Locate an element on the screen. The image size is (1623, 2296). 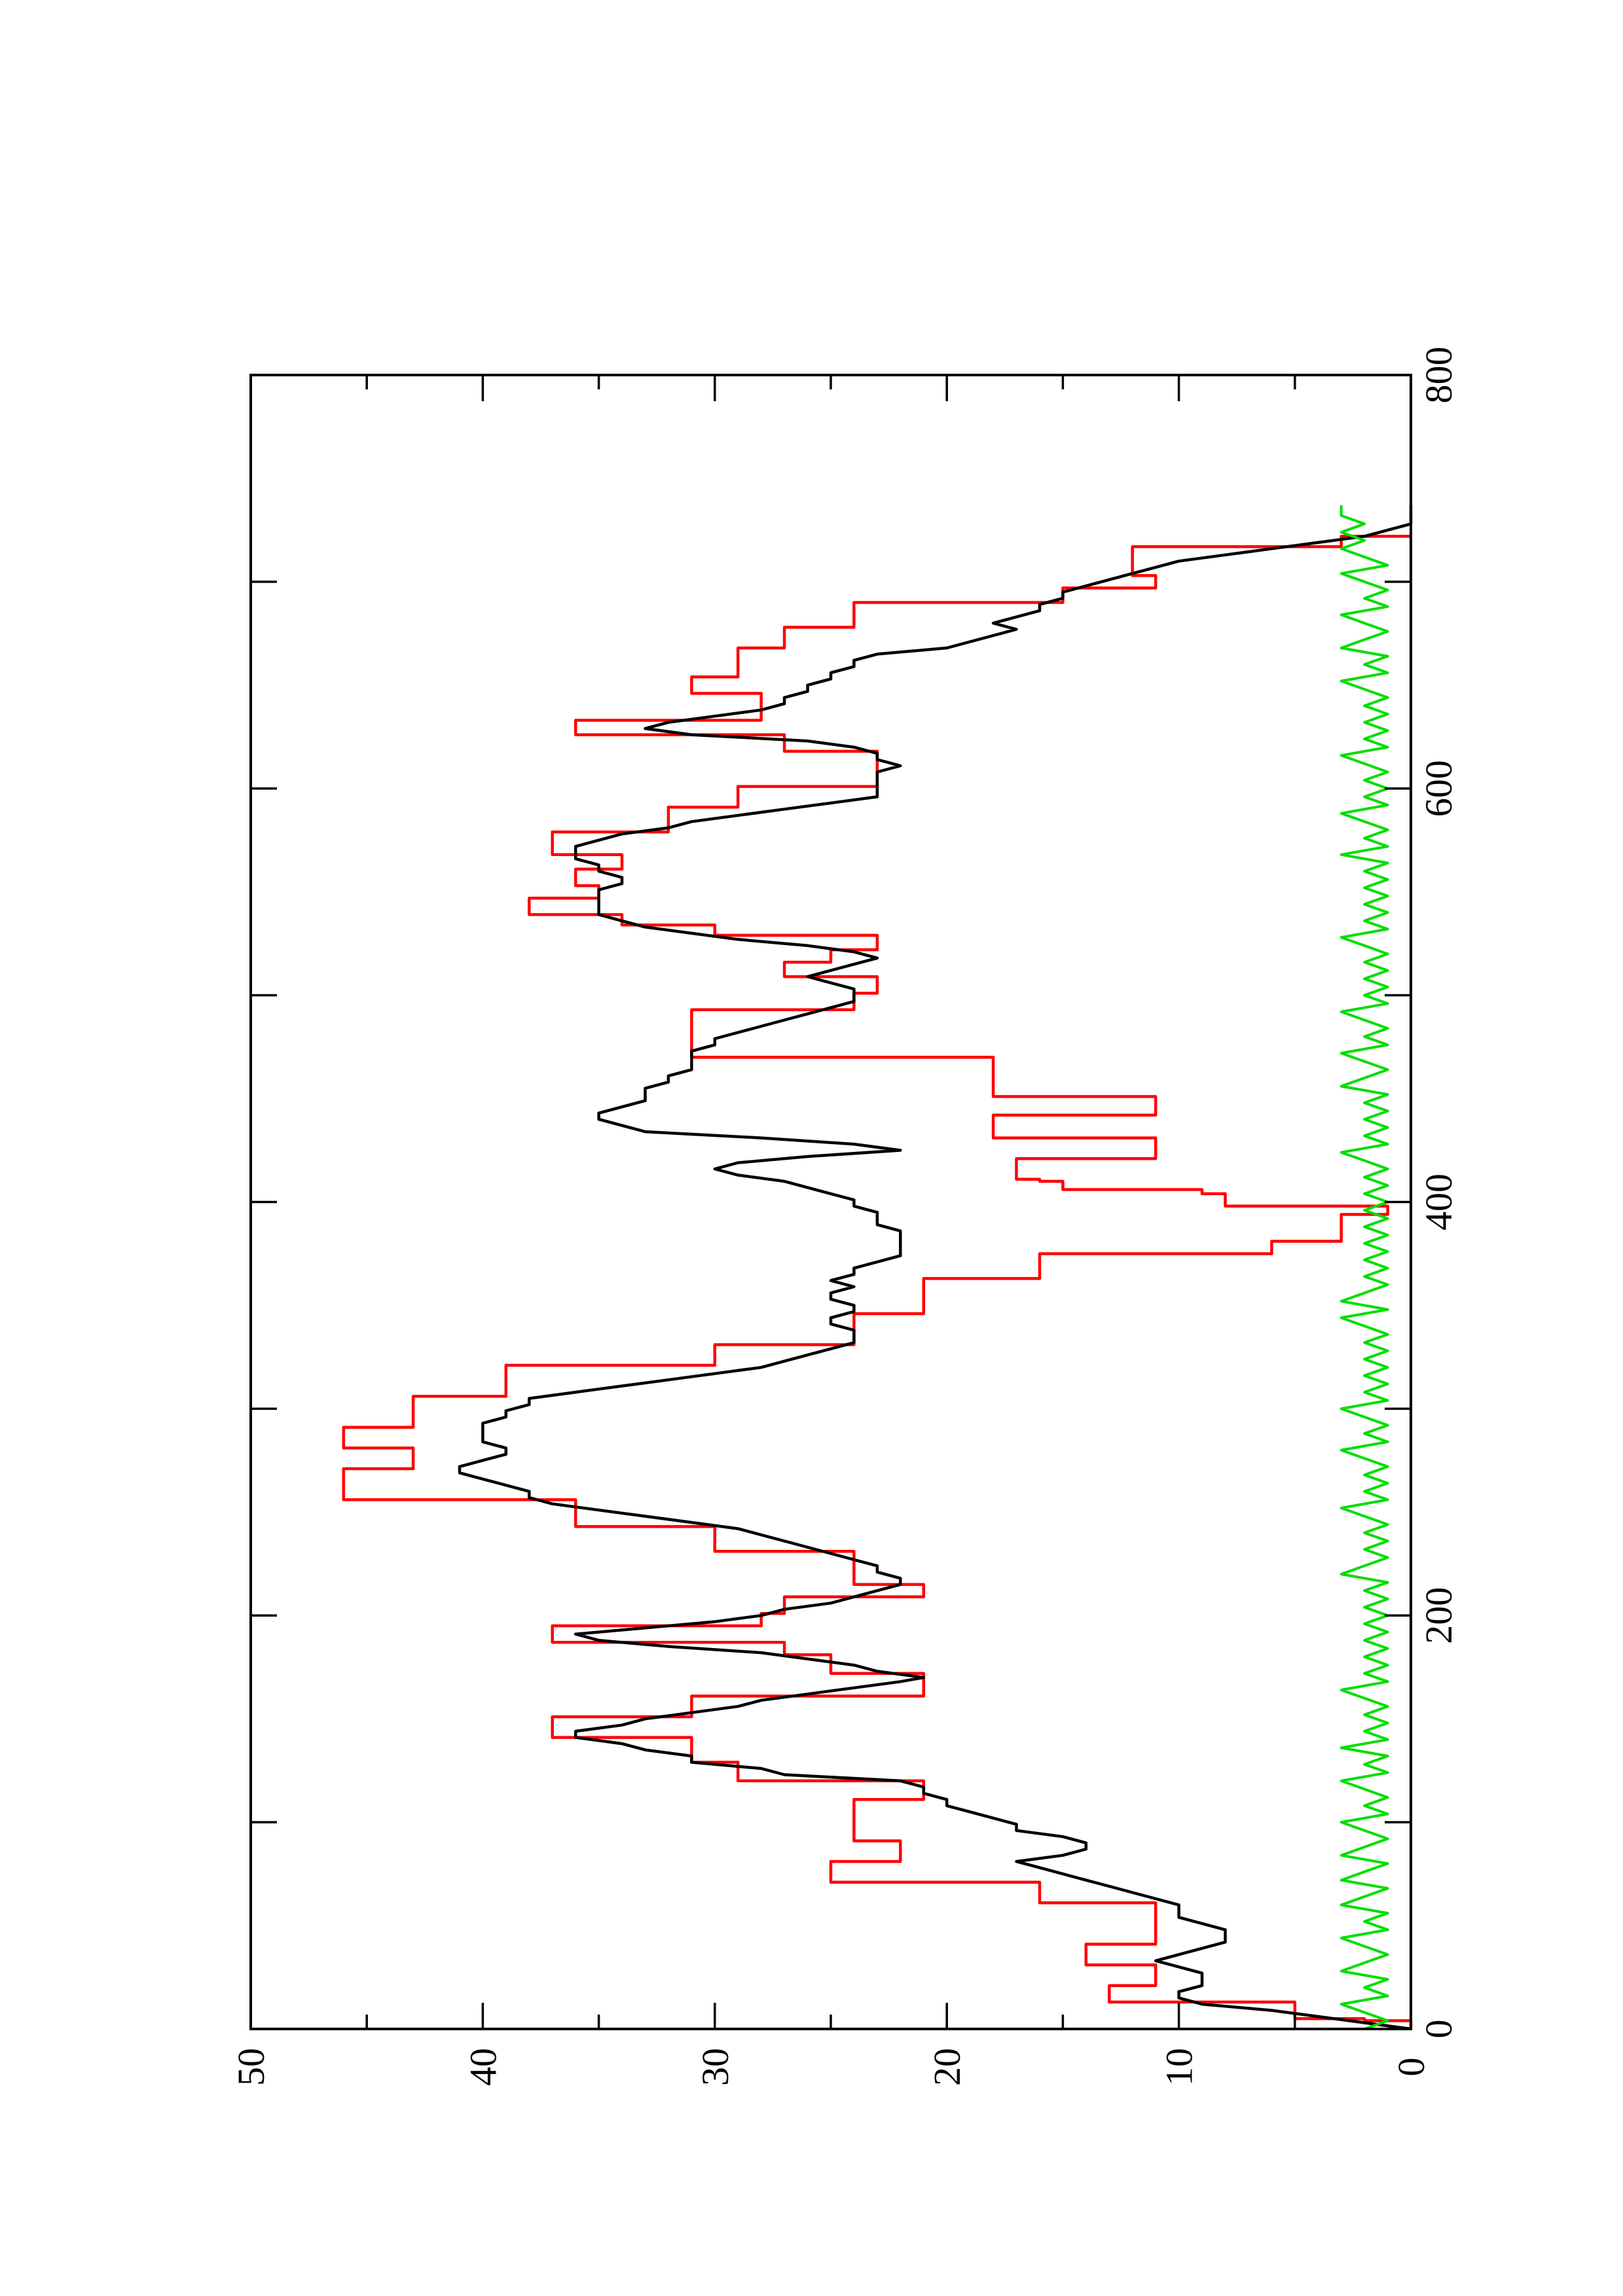
green-series-line is located at coordinates (1364, 1267).